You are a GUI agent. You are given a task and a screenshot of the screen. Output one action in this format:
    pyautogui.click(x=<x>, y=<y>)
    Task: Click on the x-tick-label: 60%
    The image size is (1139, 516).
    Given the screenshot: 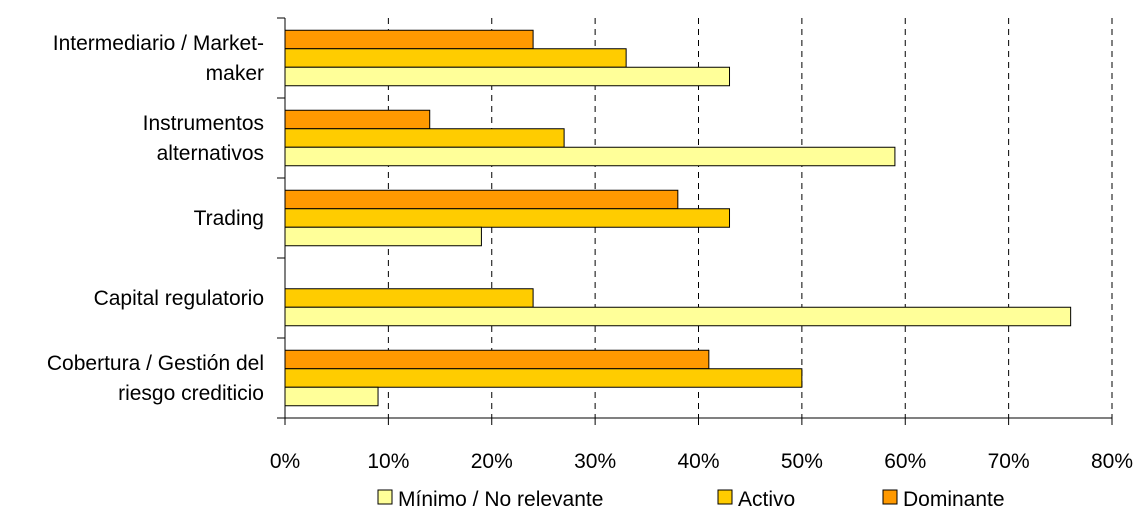 What is the action you would take?
    pyautogui.click(x=905, y=461)
    